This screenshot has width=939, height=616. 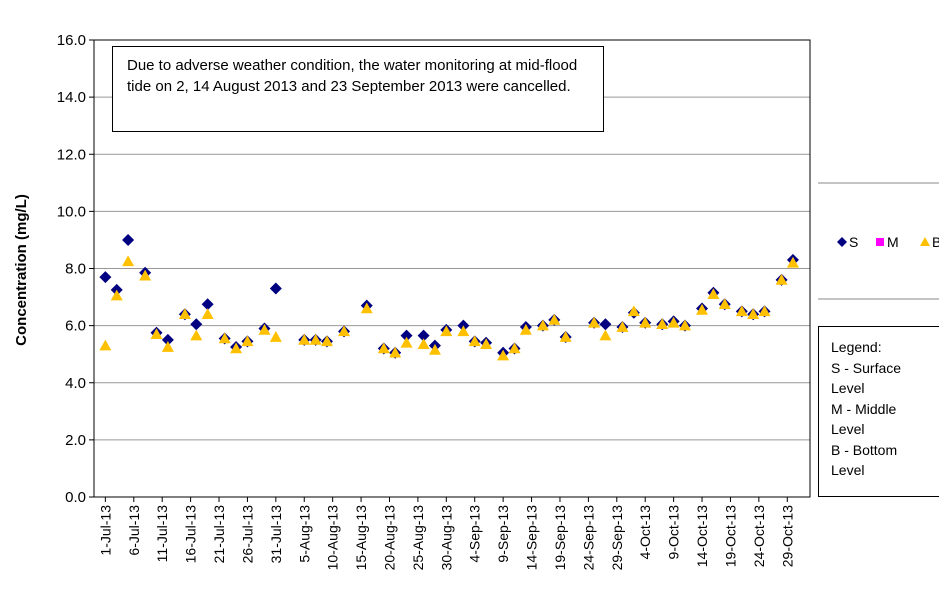 What do you see at coordinates (893, 242) in the screenshot?
I see `legend-label: M` at bounding box center [893, 242].